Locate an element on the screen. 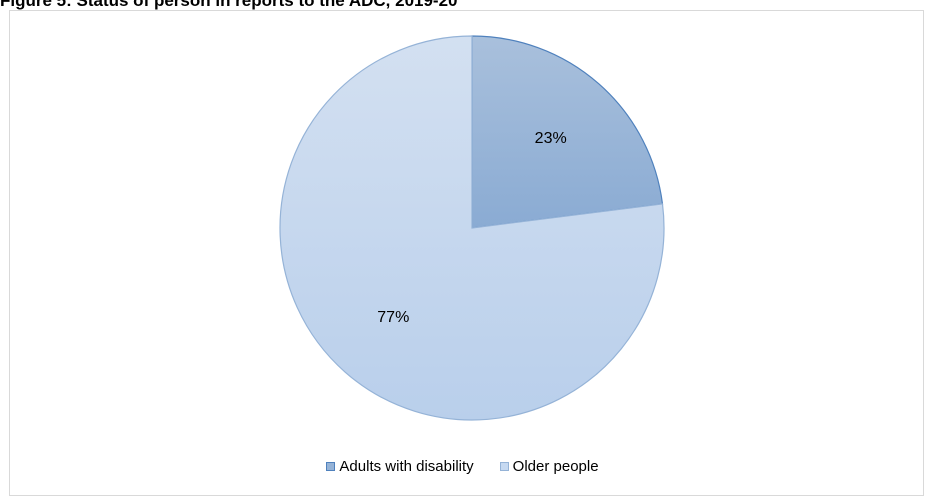 The width and height of the screenshot is (925, 497). legend-swatch-adults-with-disability is located at coordinates (331, 466).